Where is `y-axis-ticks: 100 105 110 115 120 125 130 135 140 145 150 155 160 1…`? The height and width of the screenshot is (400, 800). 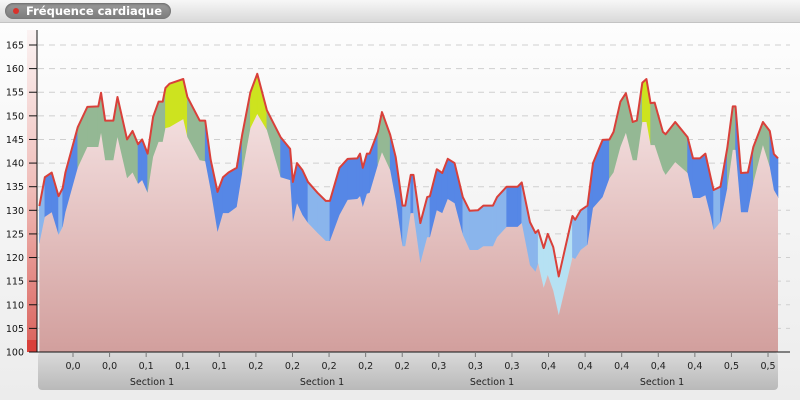
y-axis-ticks: 100 105 110 115 120 125 130 135 140 145 150 155 160 1… is located at coordinates (21, 200).